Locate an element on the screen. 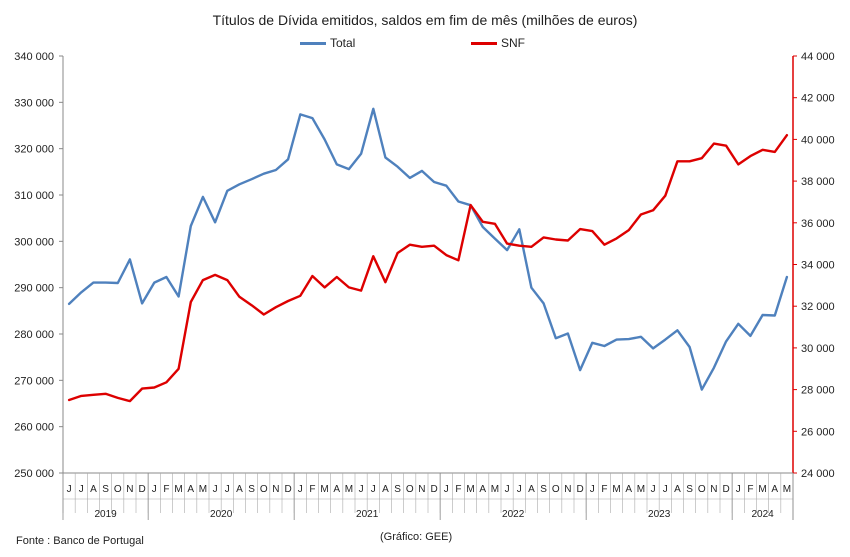 The image size is (850, 557). right-tick-label: 28 000 is located at coordinates (818, 391).